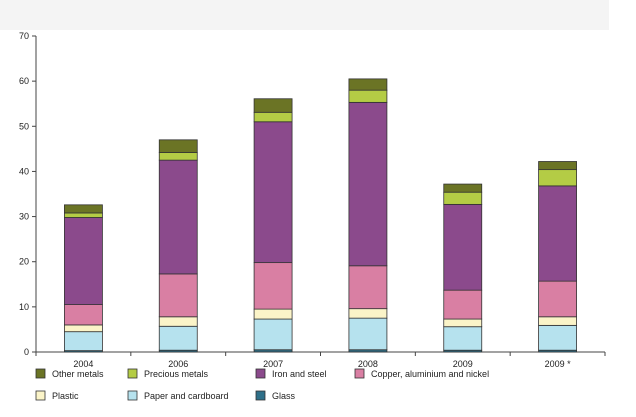  What do you see at coordinates (24, 217) in the screenshot?
I see `y-tick-label: 30` at bounding box center [24, 217].